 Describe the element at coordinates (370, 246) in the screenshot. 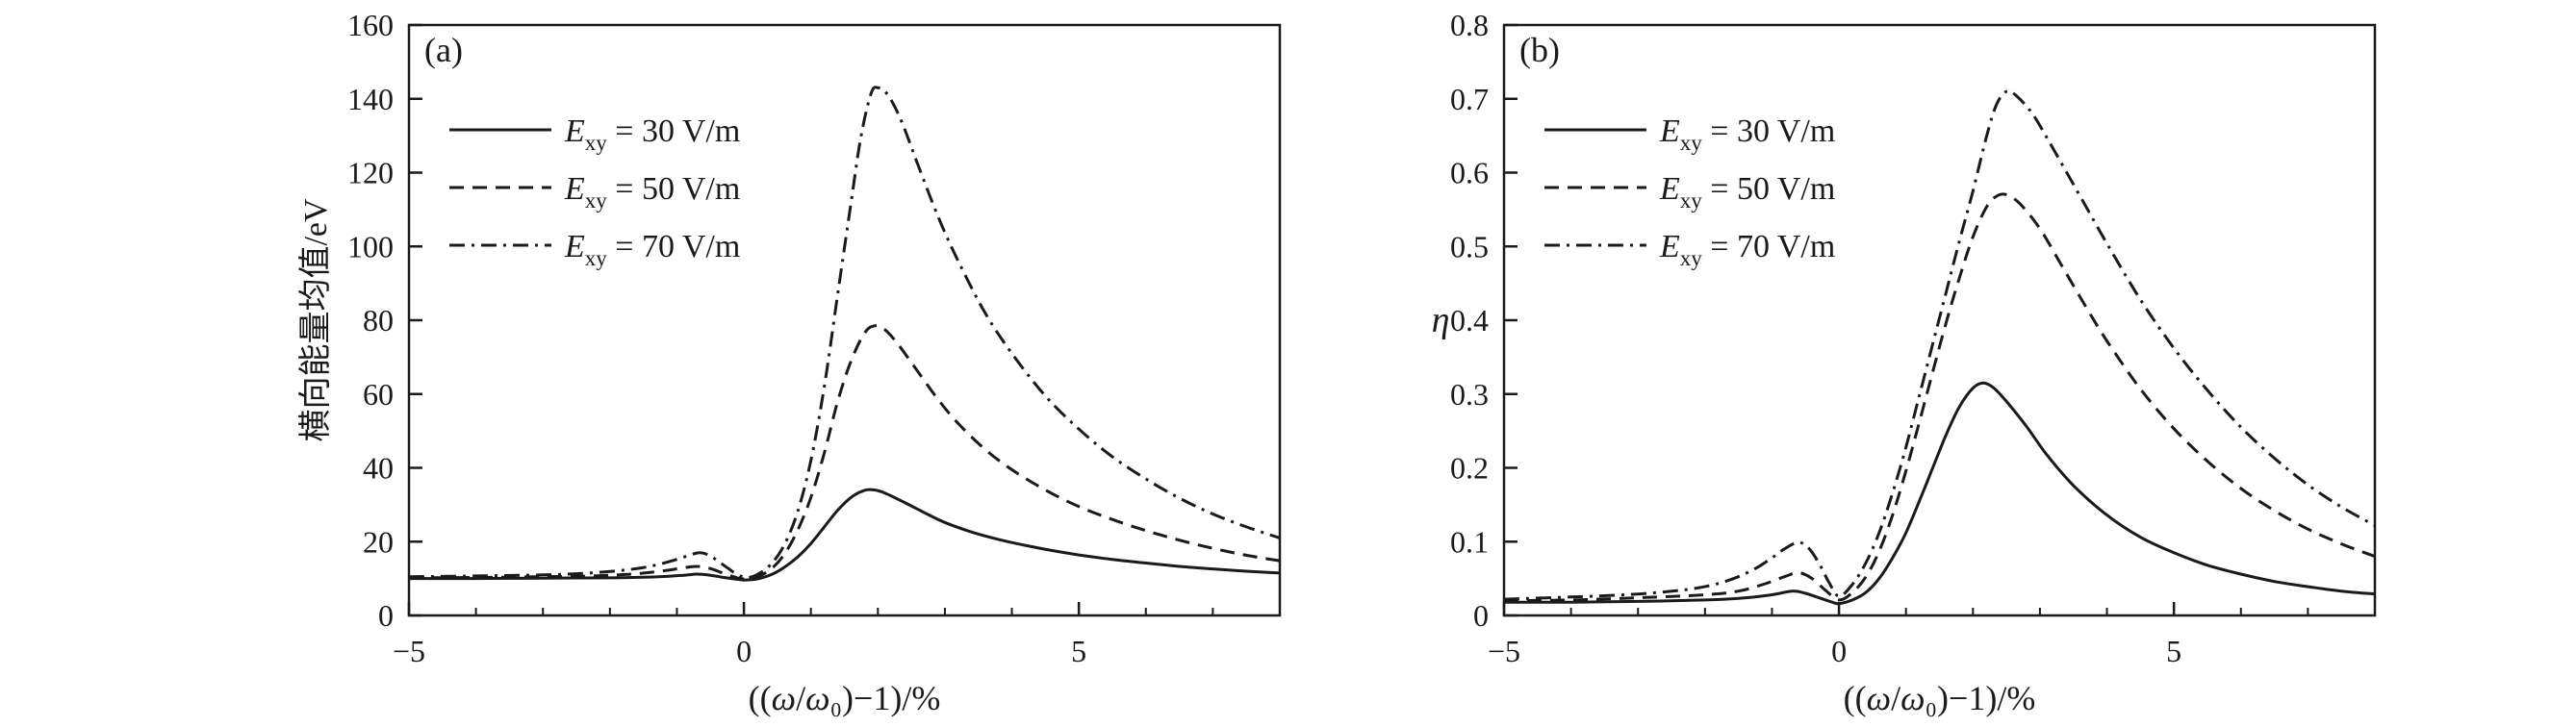

I see `y-tick-label: 100` at that location.